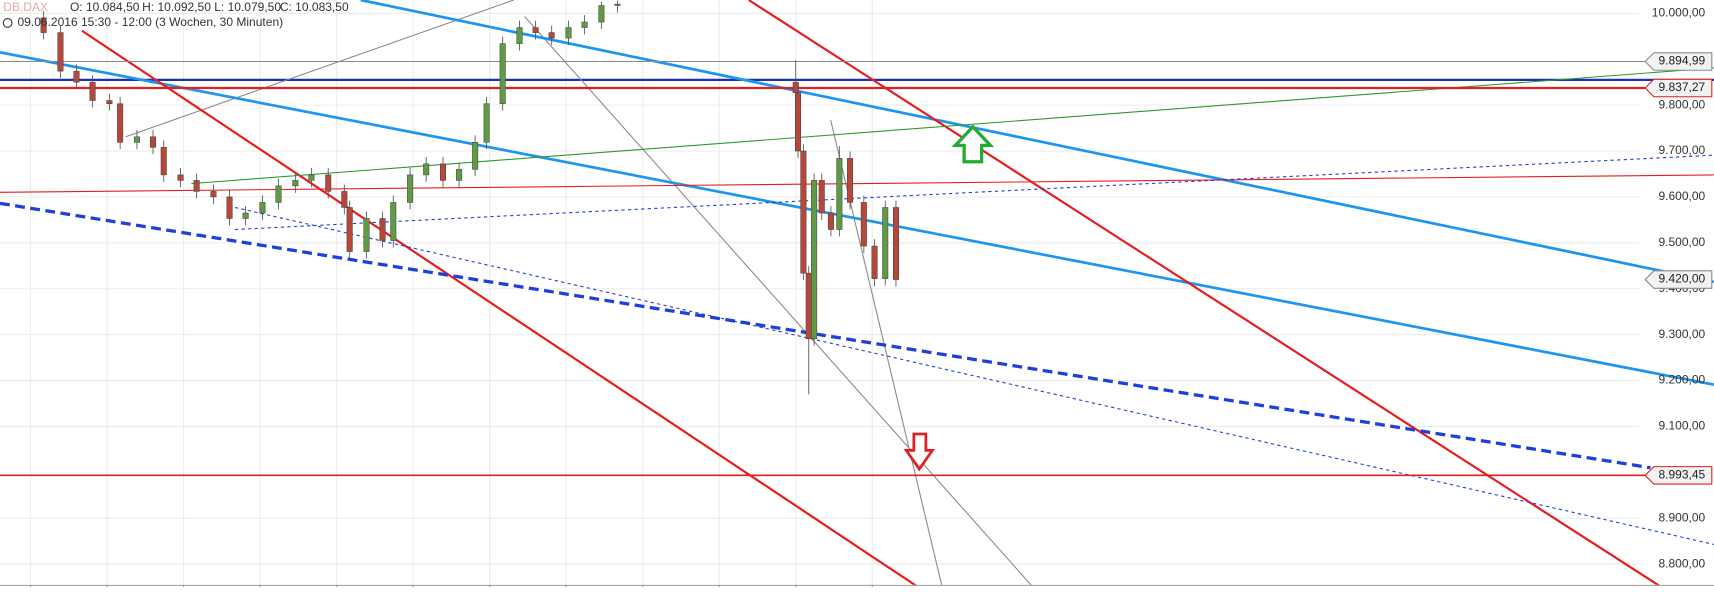 This screenshot has width=1714, height=592. Describe the element at coordinates (1681, 475) in the screenshot. I see `level-label: 8.993,45` at that location.